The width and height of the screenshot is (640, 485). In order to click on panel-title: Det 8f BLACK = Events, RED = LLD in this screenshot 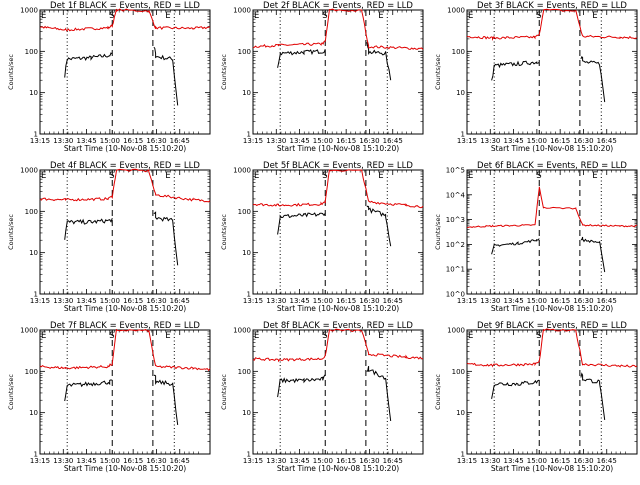, I will do `click(338, 326)`.